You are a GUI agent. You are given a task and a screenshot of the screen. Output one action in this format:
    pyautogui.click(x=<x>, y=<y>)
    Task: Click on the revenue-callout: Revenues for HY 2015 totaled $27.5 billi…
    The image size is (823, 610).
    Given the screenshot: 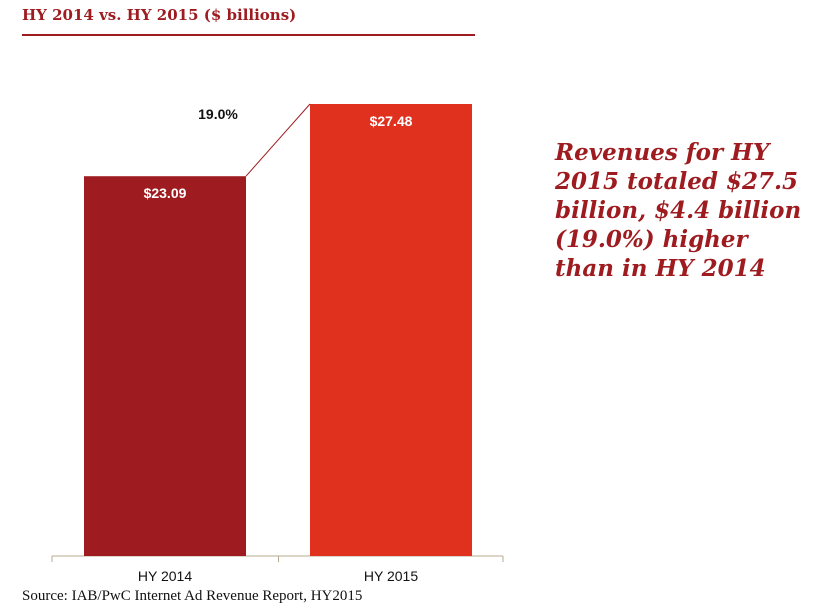 What is the action you would take?
    pyautogui.click(x=678, y=210)
    